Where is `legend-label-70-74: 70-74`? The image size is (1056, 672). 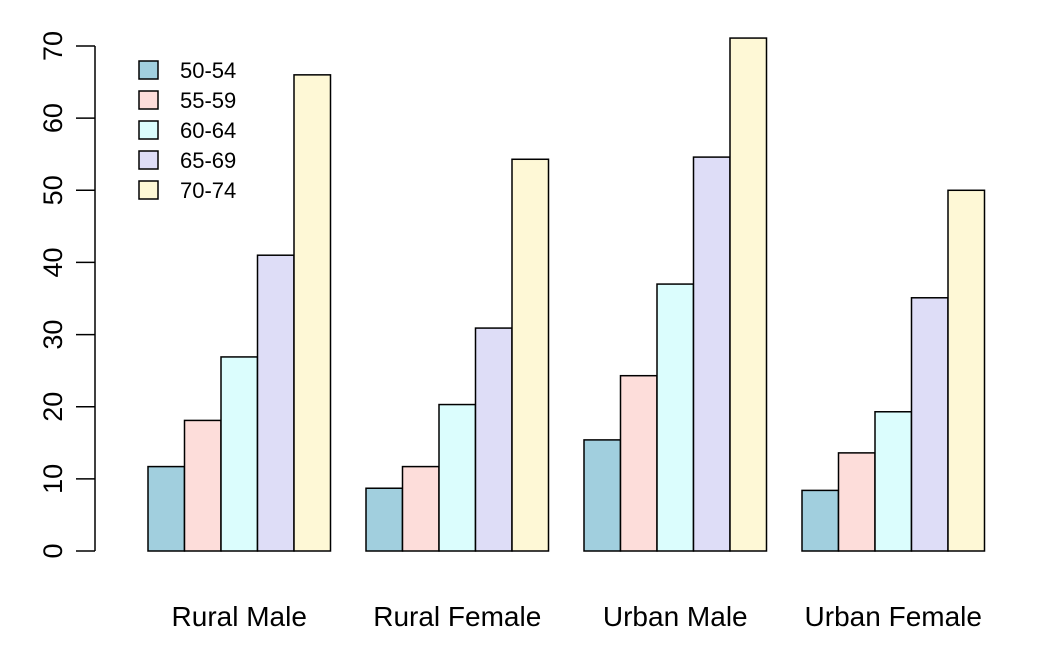 legend-label-70-74: 70-74 is located at coordinates (208, 190).